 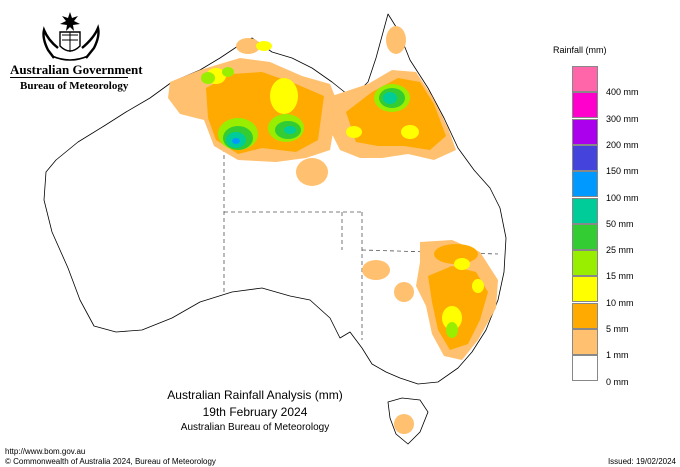 I want to click on website-url: http://www.bom.gov.au, so click(x=45, y=451).